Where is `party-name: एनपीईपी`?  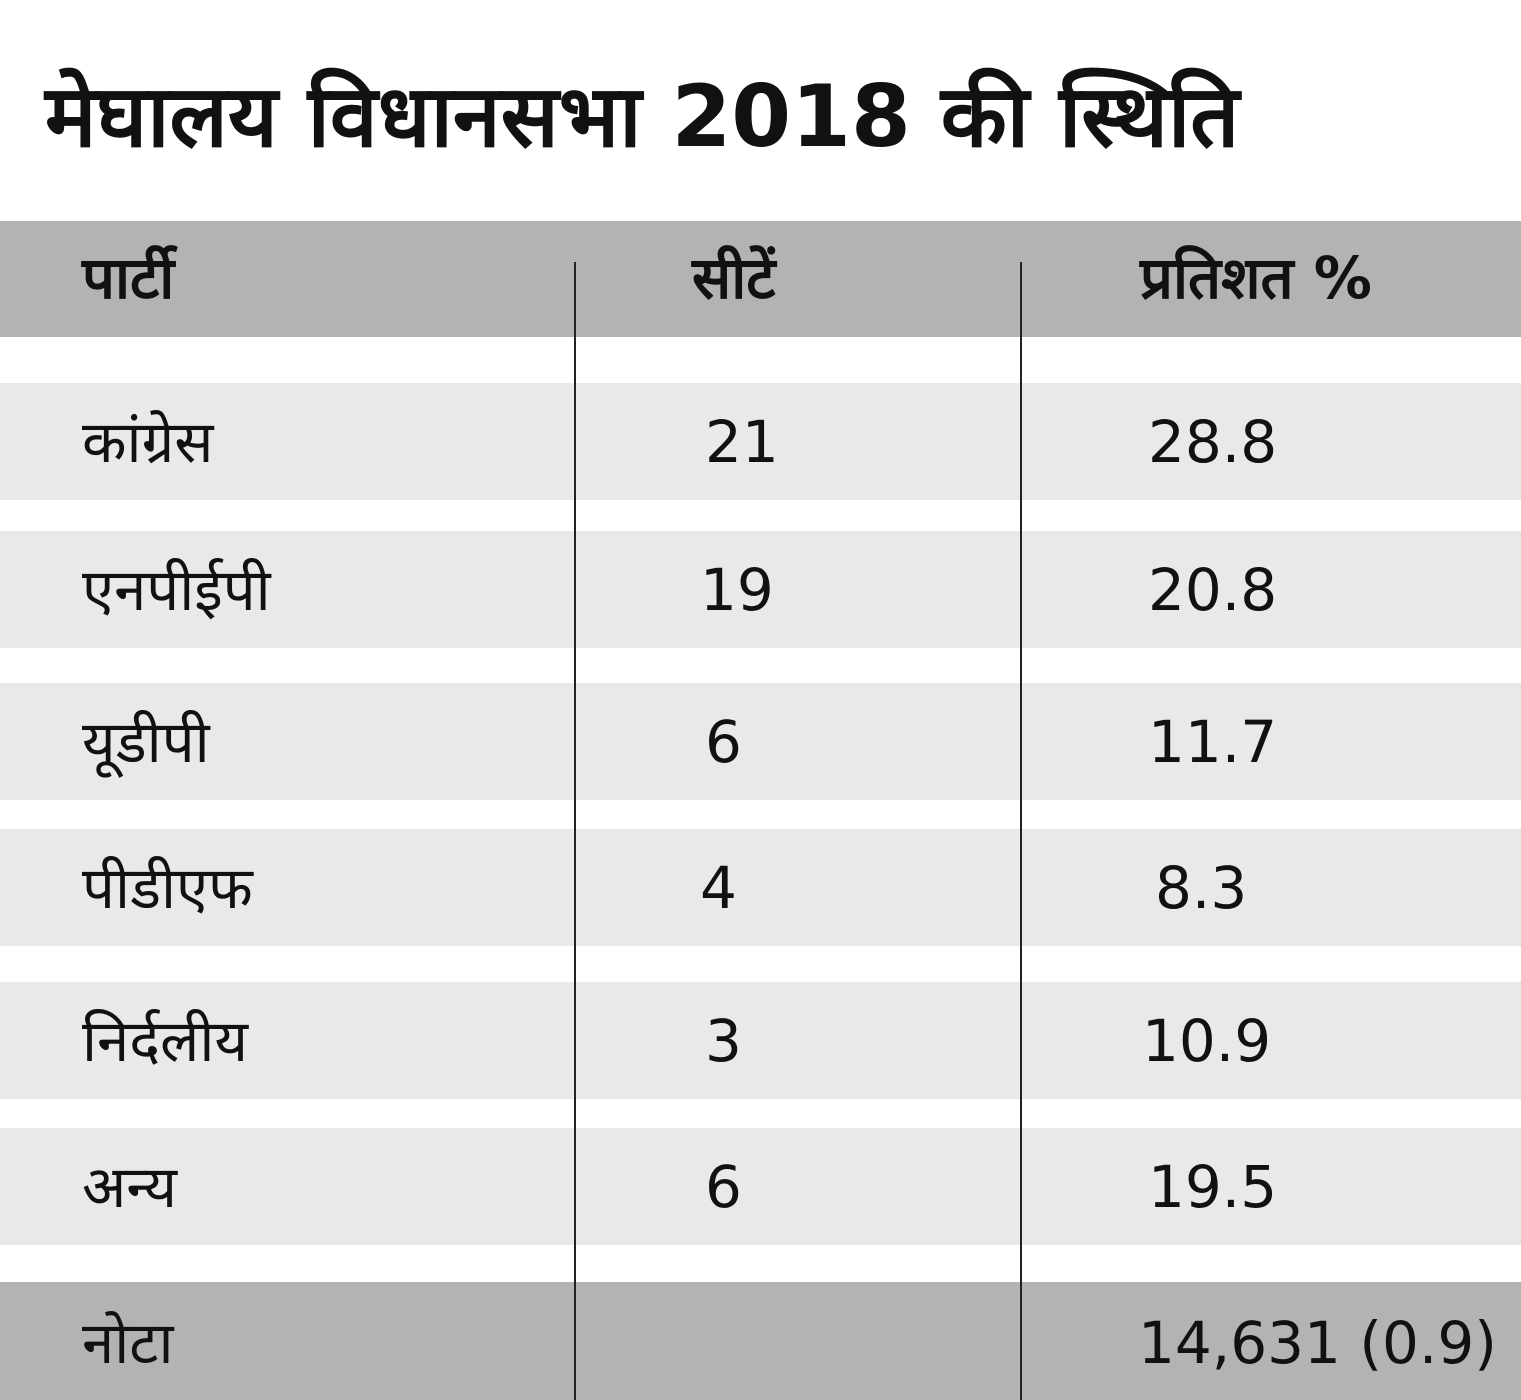
party-name: एनपीईपी is located at coordinates (176, 590).